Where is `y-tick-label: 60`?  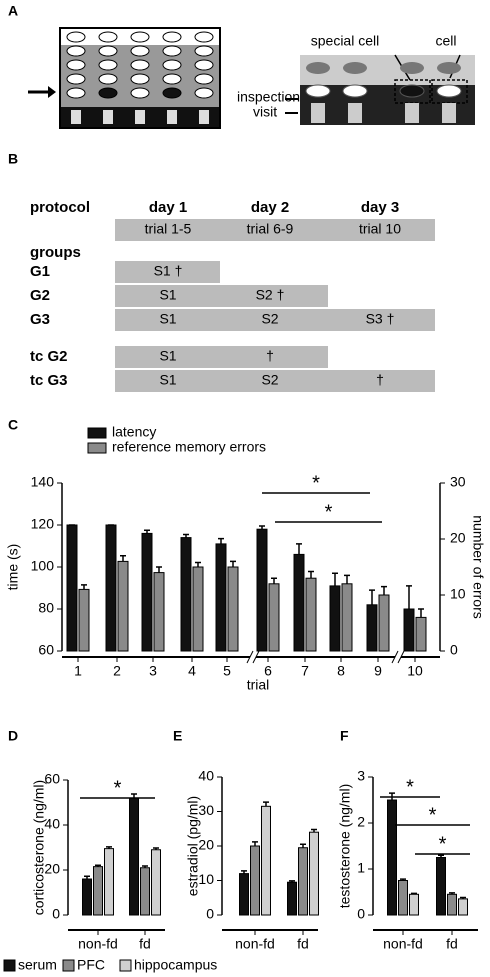 y-tick-label: 60 is located at coordinates (46, 650).